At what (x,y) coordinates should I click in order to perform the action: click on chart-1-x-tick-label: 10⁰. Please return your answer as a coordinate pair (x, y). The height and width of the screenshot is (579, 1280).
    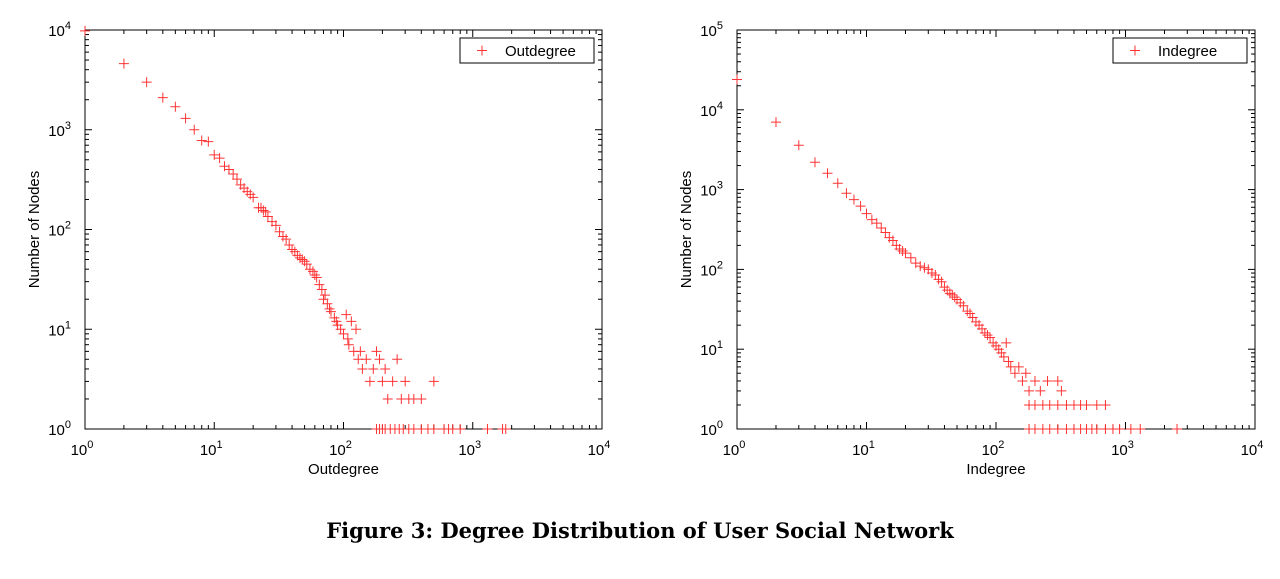
    Looking at the image, I should click on (82, 449).